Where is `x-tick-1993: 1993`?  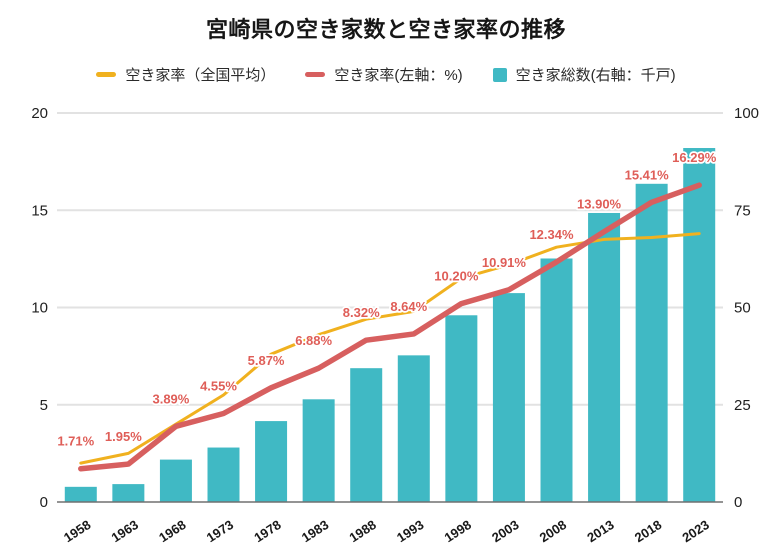 x-tick-1993: 1993 is located at coordinates (410, 531).